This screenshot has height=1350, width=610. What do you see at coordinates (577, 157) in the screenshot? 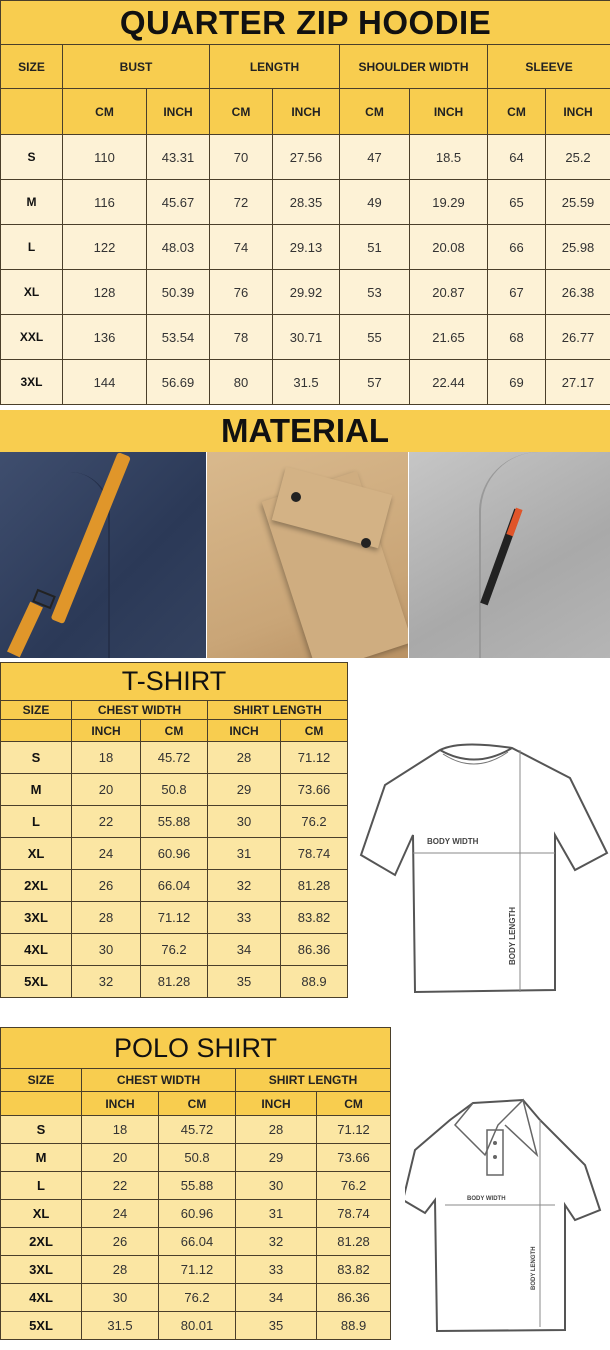
I see `value-cell: 25.2` at bounding box center [577, 157].